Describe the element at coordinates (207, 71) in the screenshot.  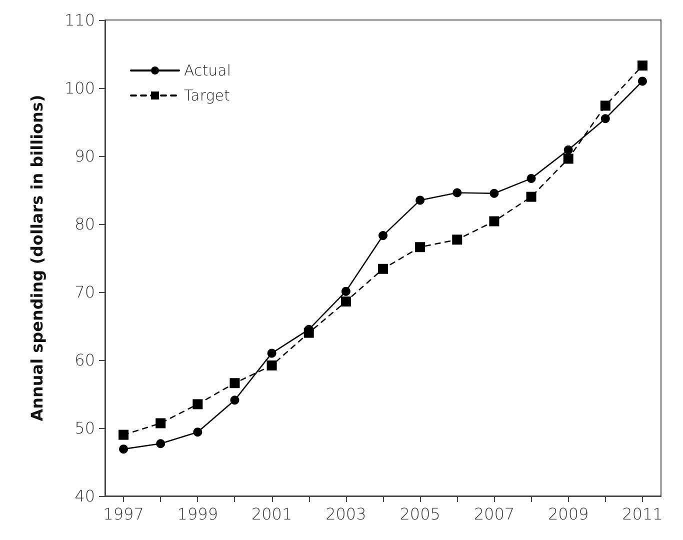
I see `legend-label: Actual` at that location.